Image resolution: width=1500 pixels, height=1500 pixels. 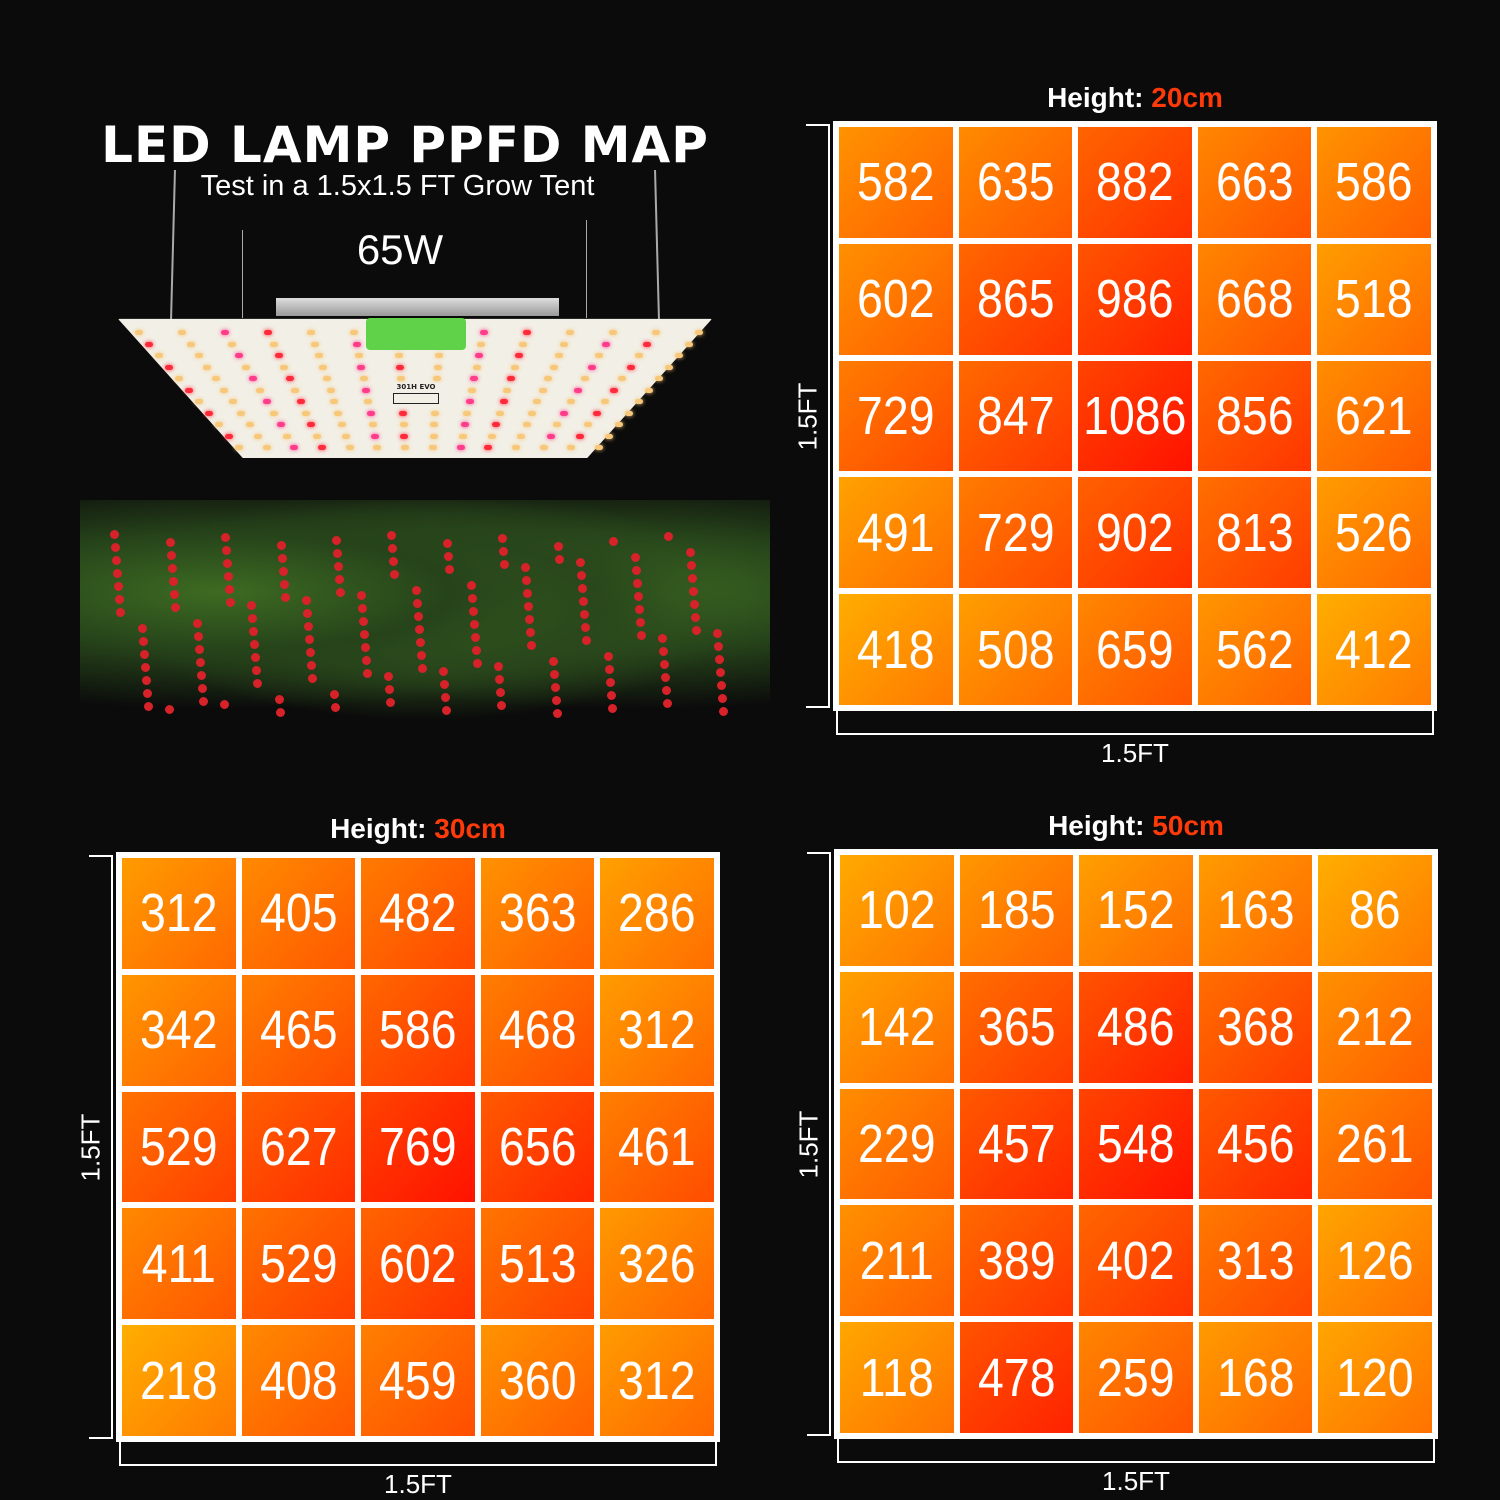 I want to click on heatmap-value: 365, so click(x=1016, y=1027).